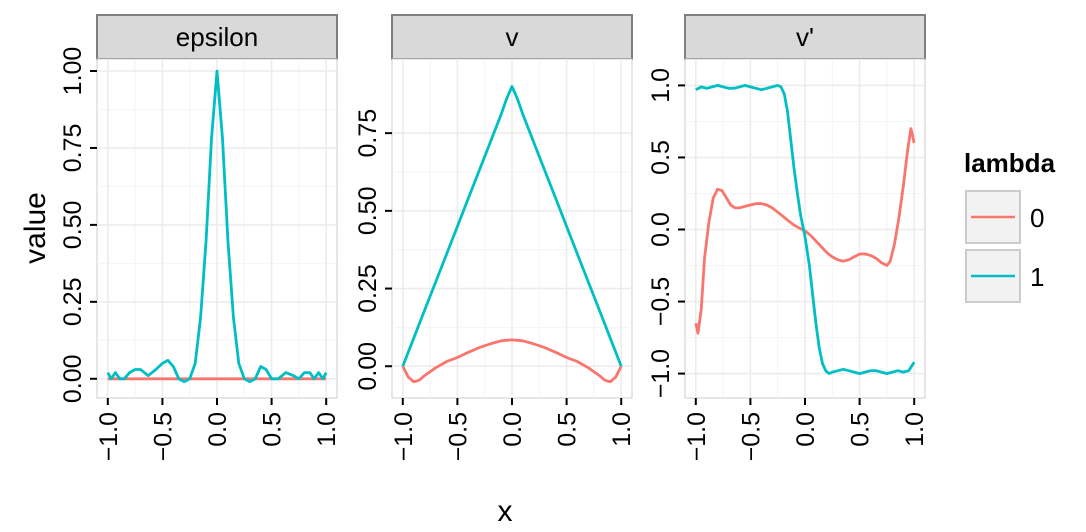 This screenshot has height=532, width=1086. Describe the element at coordinates (73, 71) in the screenshot. I see `y-tick-label: 1.00` at that location.